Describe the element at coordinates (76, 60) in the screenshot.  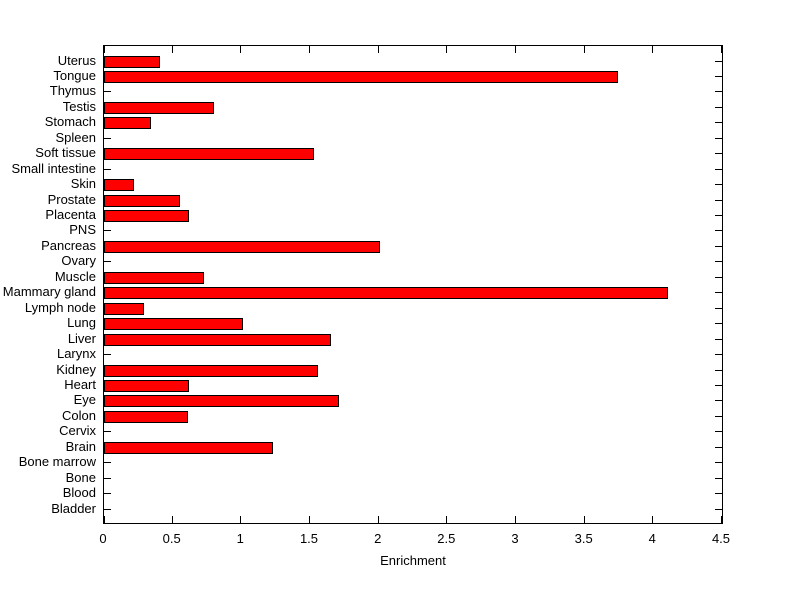
I see `y-tick-label: Uterus` at that location.